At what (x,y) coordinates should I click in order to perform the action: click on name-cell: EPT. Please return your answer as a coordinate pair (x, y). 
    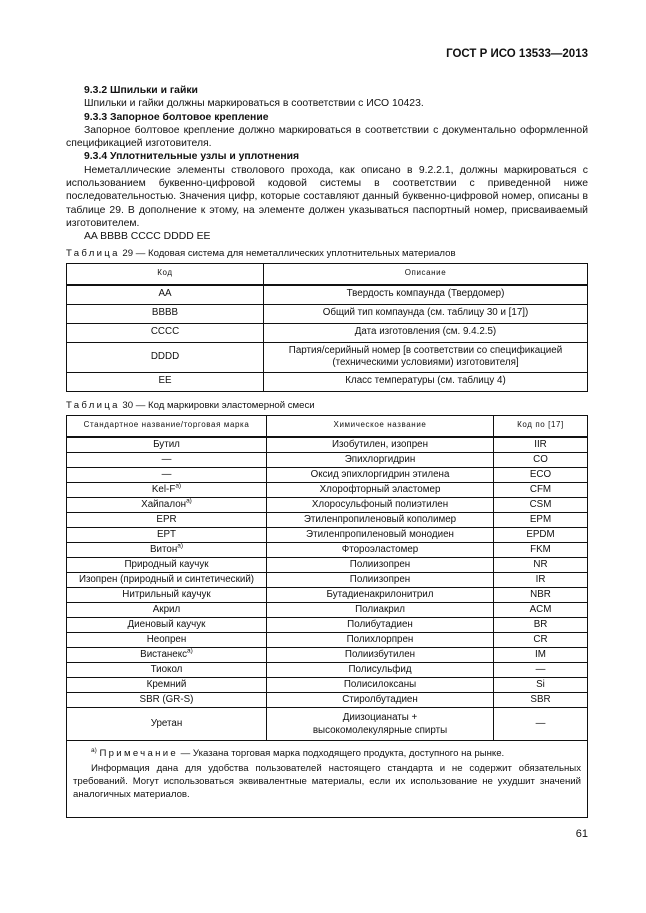
    Looking at the image, I should click on (166, 534).